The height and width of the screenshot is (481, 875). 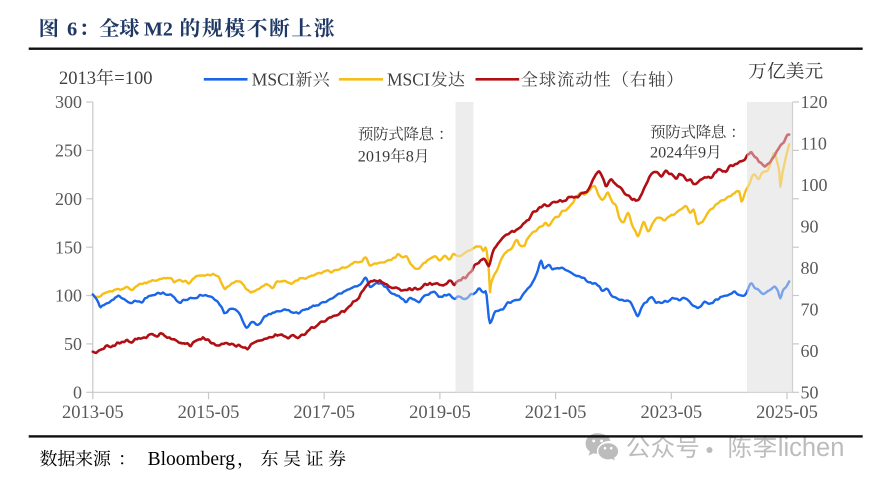 What do you see at coordinates (324, 413) in the screenshot?
I see `svg-text: 2017-05` at bounding box center [324, 413].